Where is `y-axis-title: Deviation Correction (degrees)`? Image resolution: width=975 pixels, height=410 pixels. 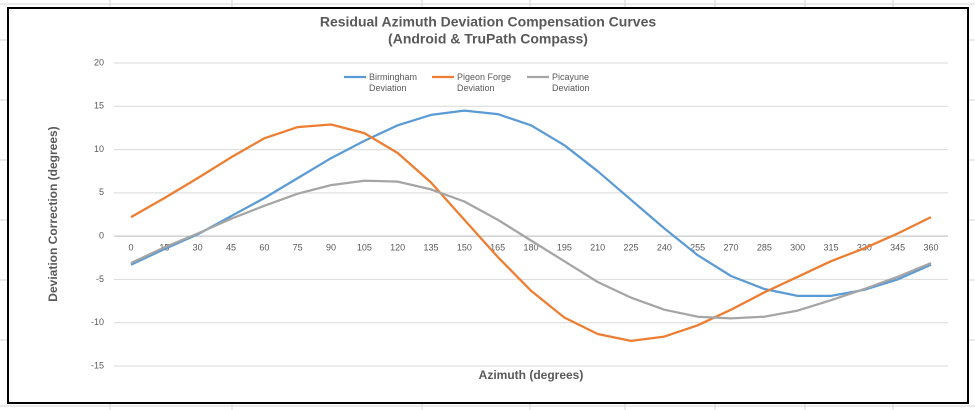
y-axis-title: Deviation Correction (degrees) is located at coordinates (53, 213).